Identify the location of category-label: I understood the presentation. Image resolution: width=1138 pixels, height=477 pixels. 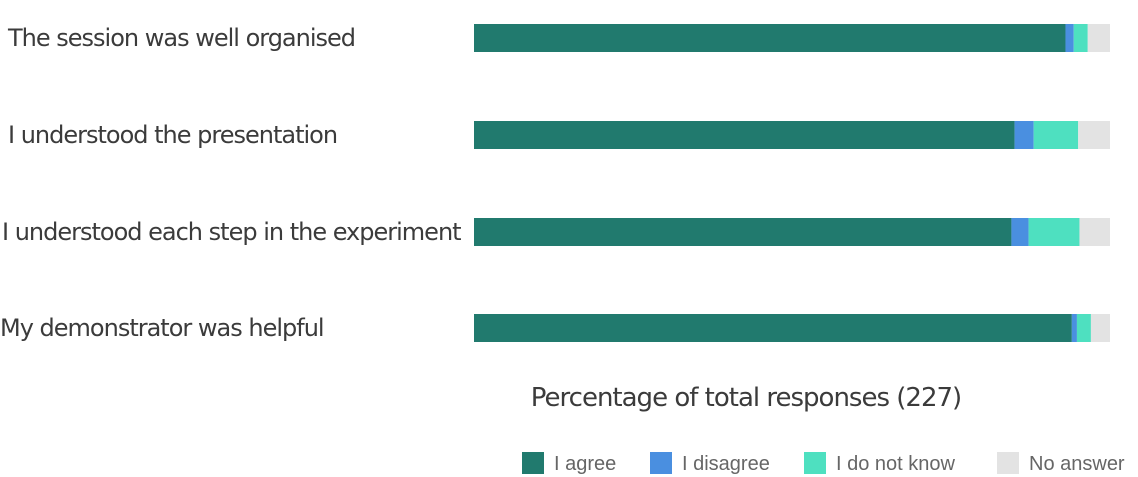
(172, 135).